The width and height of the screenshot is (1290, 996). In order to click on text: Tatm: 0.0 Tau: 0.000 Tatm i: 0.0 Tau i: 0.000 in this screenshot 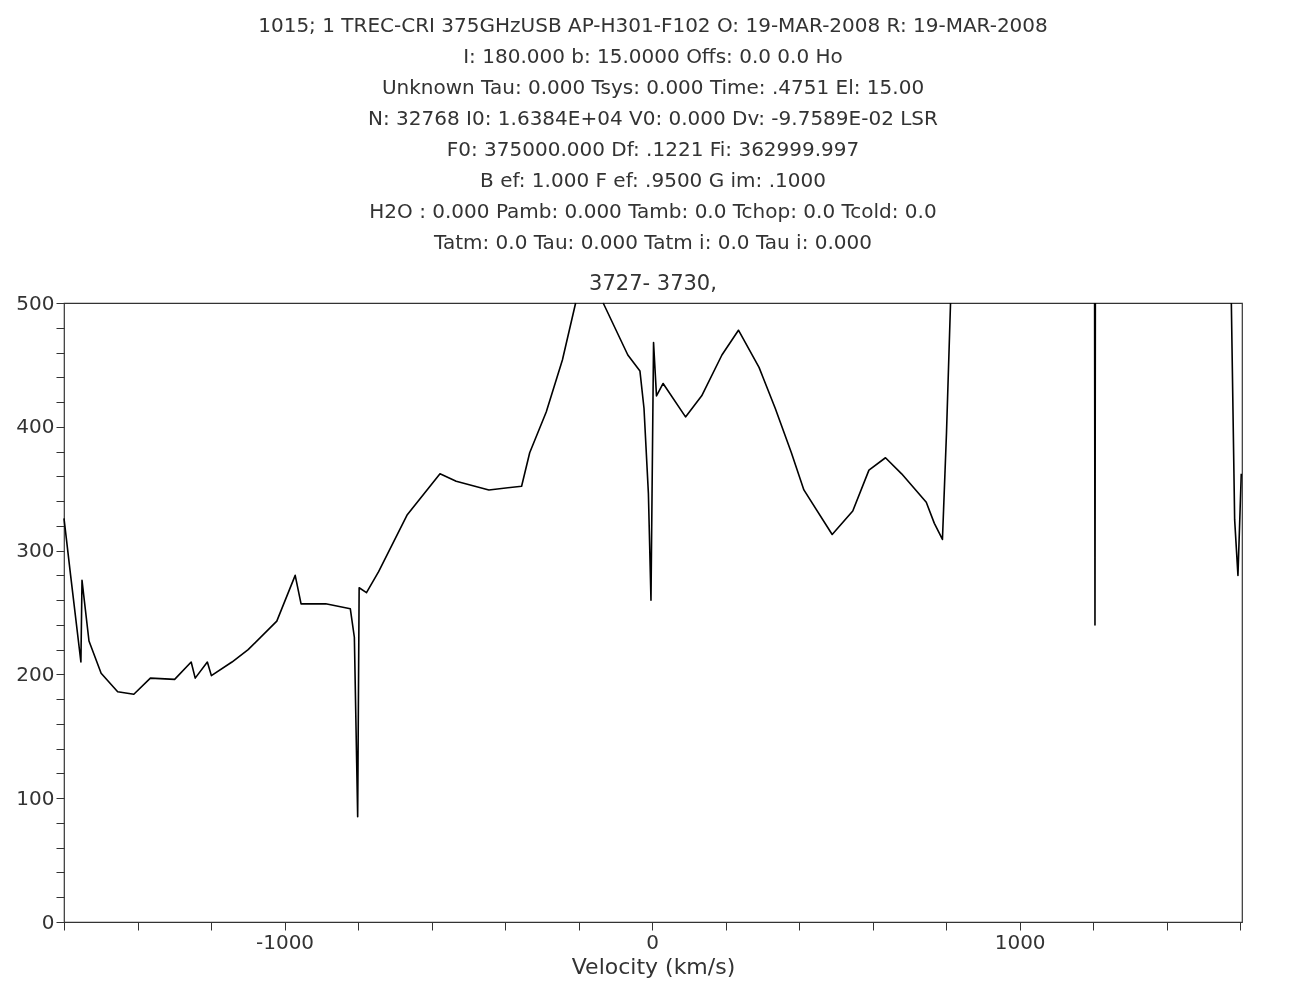, I will do `click(652, 242)`.